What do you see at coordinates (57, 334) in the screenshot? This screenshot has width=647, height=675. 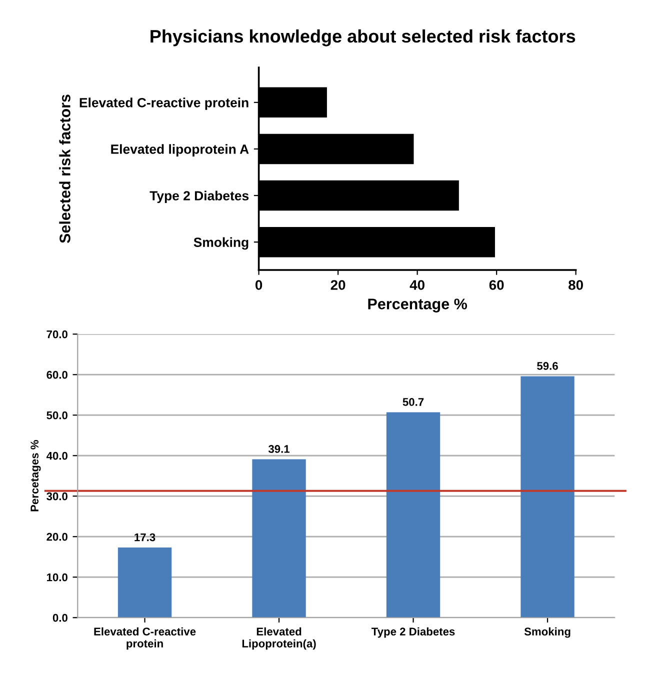 I see `y-tick-label: 70.0` at bounding box center [57, 334].